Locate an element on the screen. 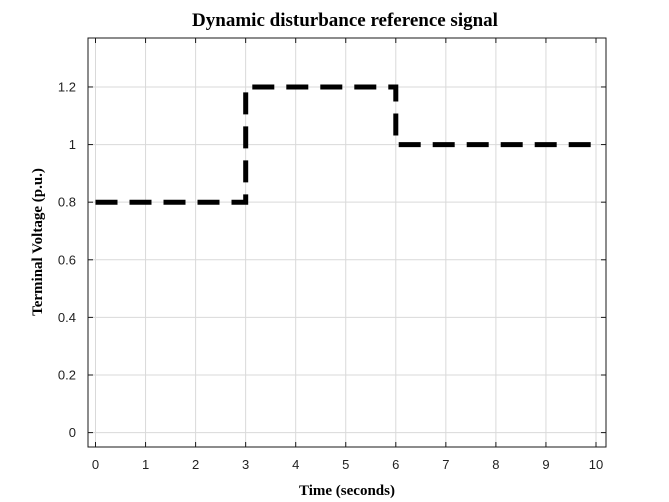 The height and width of the screenshot is (502, 669). x-axis-label: Time (seconds) is located at coordinates (347, 491).